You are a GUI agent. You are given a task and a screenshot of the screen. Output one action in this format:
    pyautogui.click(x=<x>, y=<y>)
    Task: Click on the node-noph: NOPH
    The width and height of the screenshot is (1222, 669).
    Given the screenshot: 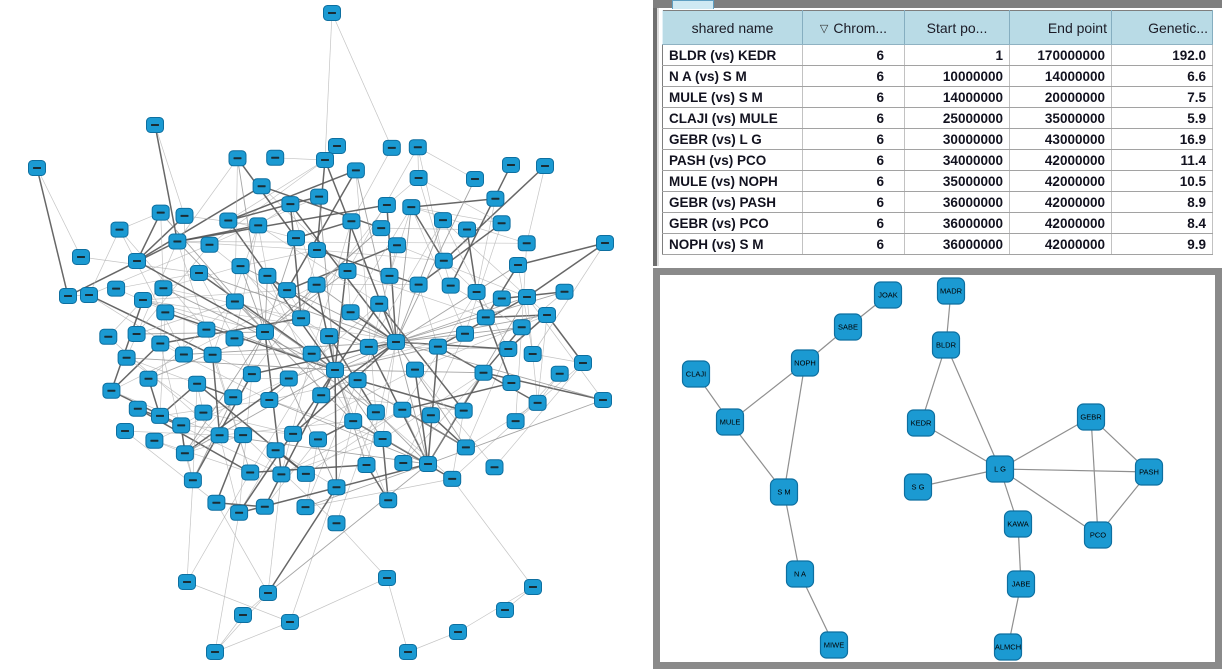 What is the action you would take?
    pyautogui.click(x=805, y=363)
    